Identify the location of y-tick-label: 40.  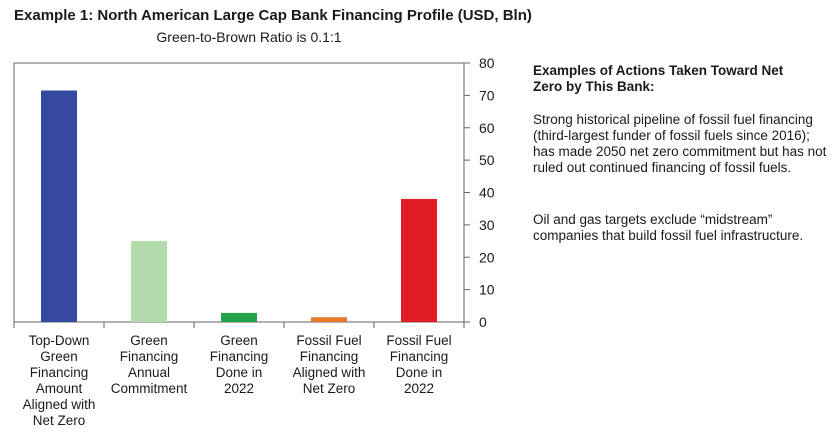
(487, 193).